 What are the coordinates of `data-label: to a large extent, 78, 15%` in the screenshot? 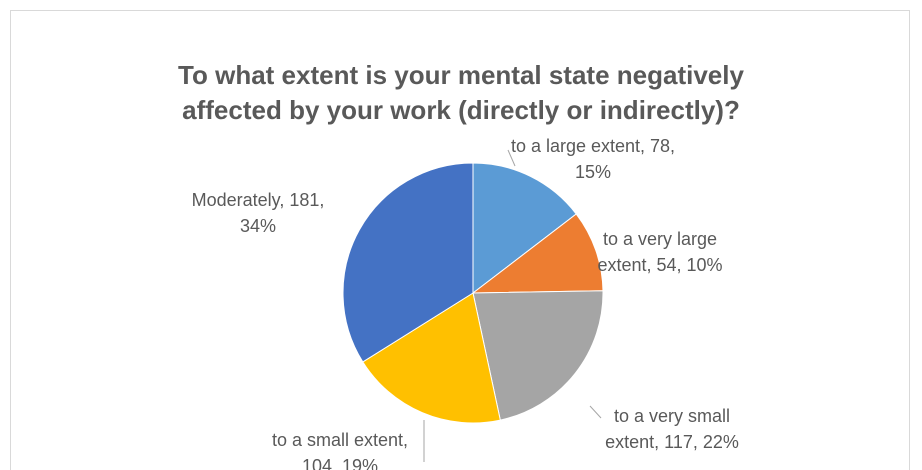 It's located at (593, 159).